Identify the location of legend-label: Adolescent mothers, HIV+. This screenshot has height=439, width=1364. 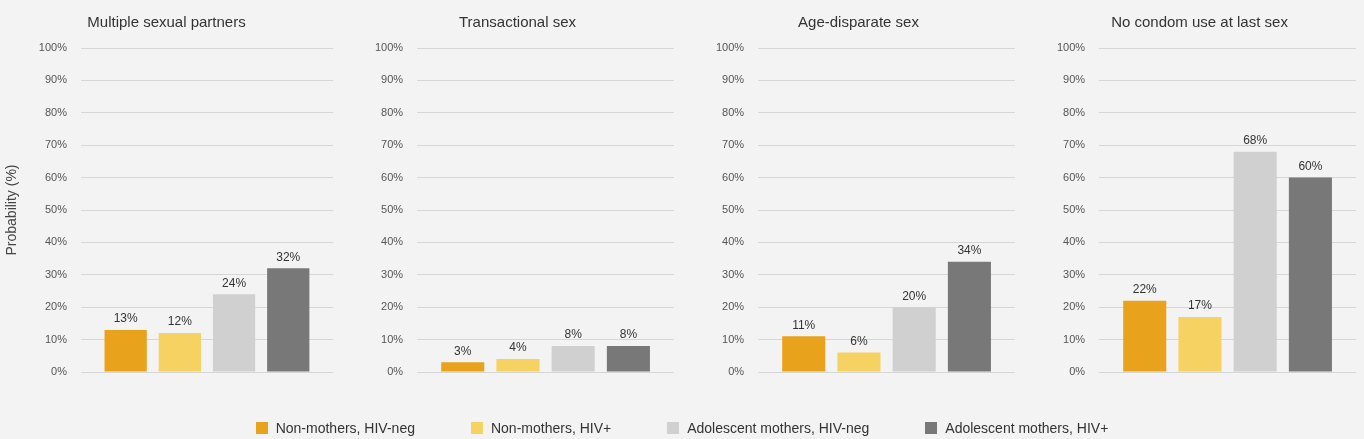
(1027, 428).